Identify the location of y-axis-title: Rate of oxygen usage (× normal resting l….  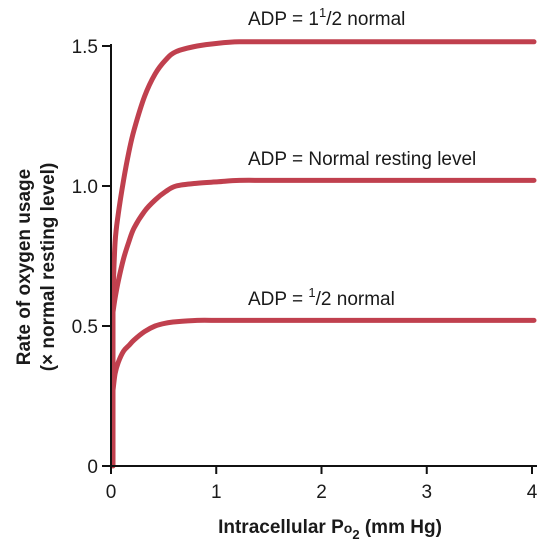
(36, 267).